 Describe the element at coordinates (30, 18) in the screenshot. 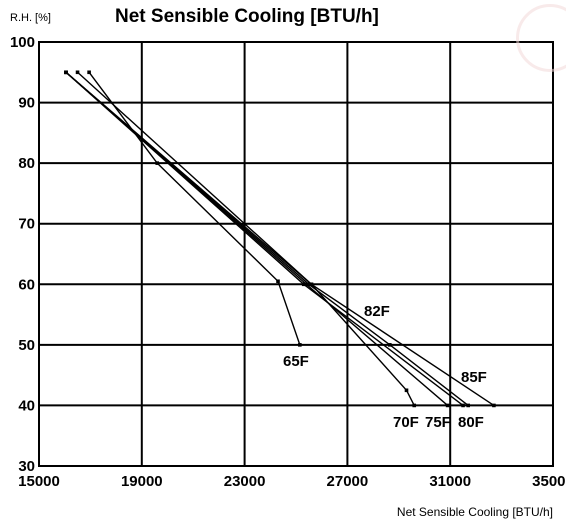

I see `y-axis-label: R.H. [%]` at that location.